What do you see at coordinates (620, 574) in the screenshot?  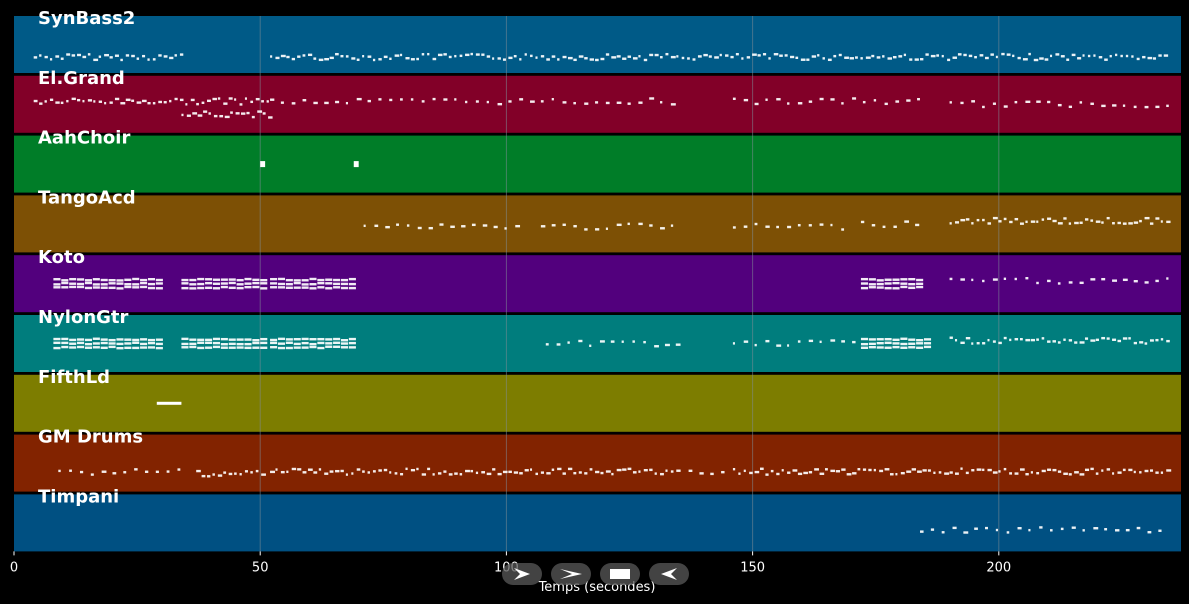 I see `stop-button` at bounding box center [620, 574].